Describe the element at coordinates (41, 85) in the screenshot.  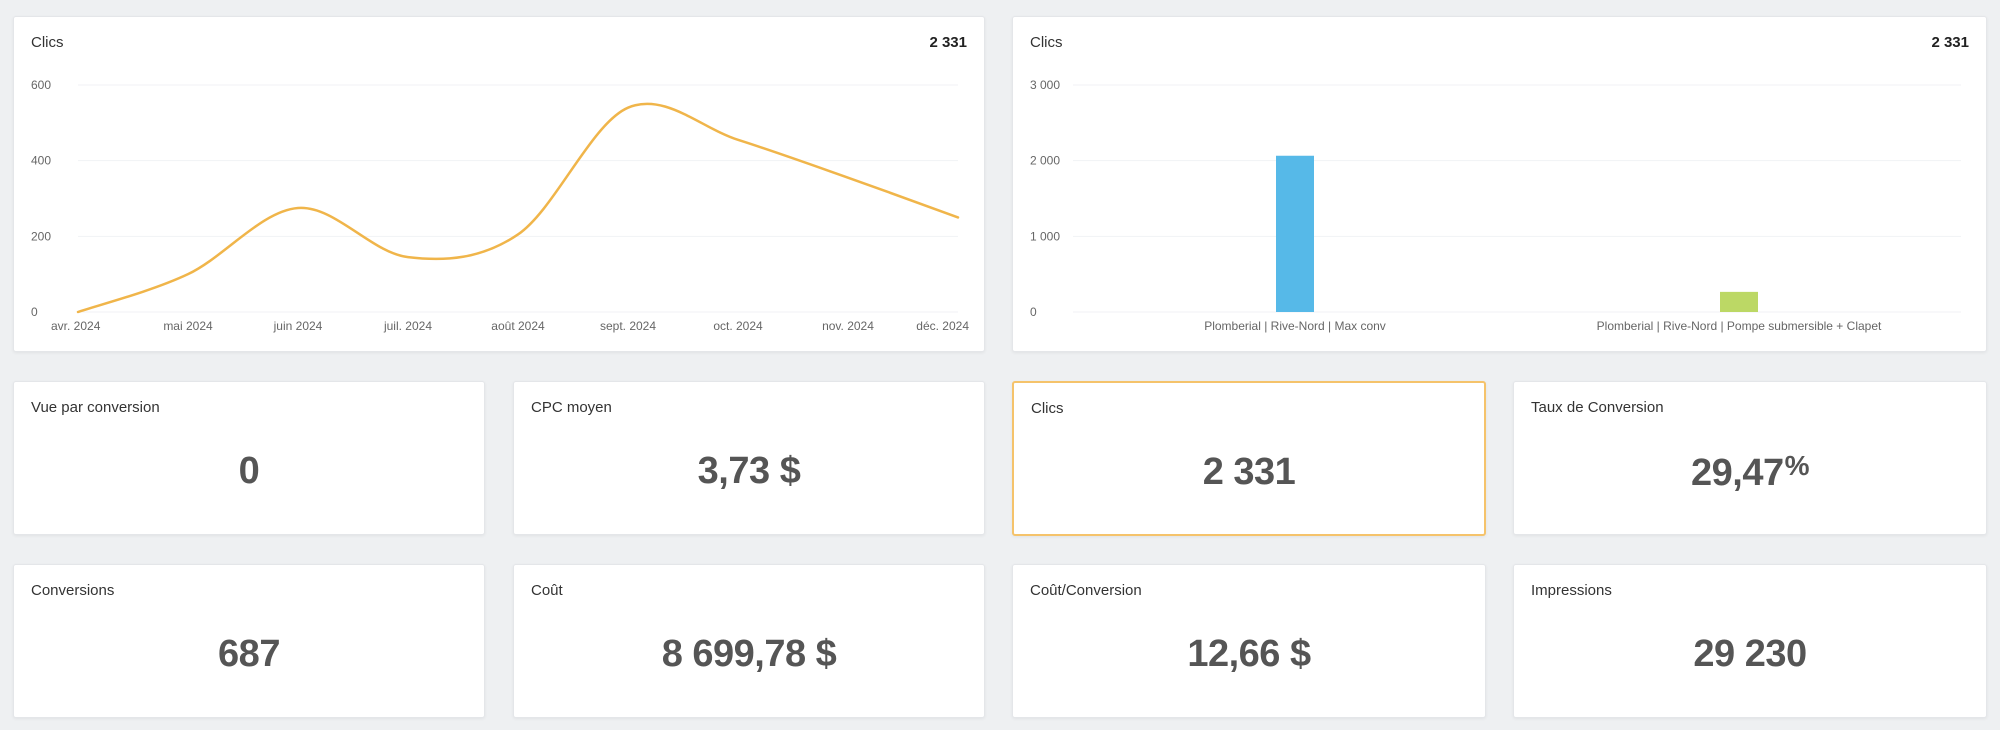
I see `y-tick-label: 600` at that location.